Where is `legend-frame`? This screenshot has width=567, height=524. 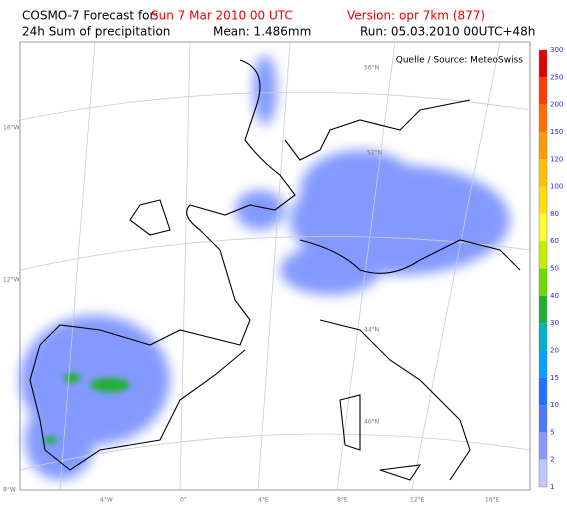
legend-frame is located at coordinates (543, 268).